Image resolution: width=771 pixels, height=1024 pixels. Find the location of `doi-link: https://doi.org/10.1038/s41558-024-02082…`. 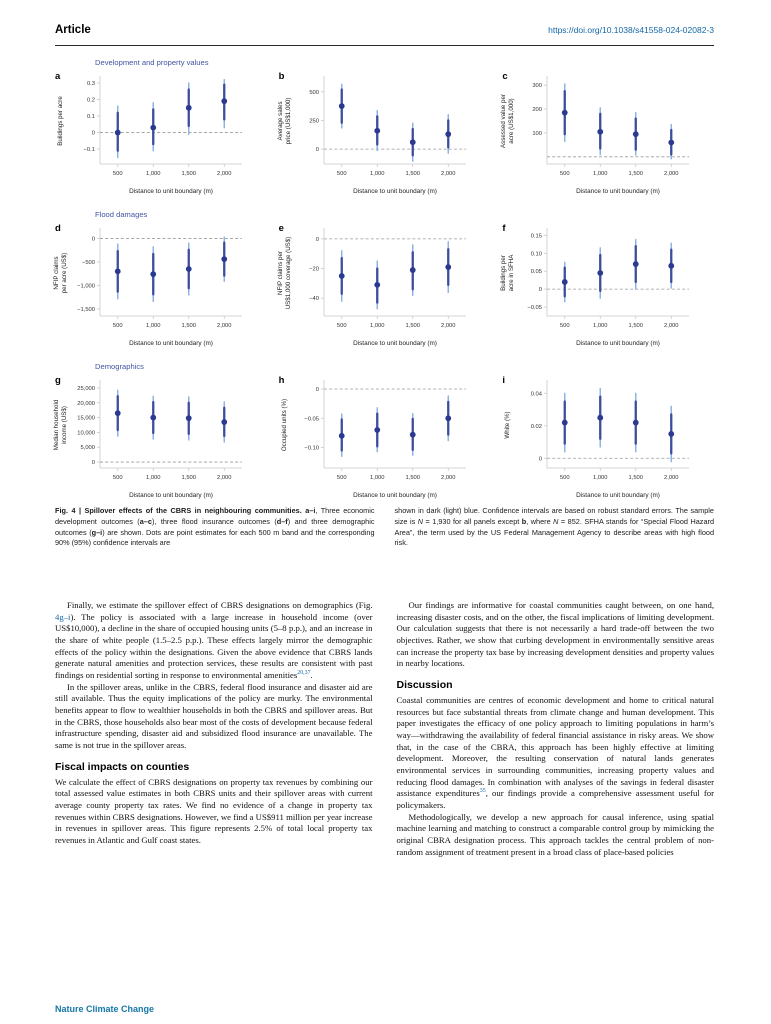

doi-link: https://doi.org/10.1038/s41558-024-02082… is located at coordinates (631, 30).